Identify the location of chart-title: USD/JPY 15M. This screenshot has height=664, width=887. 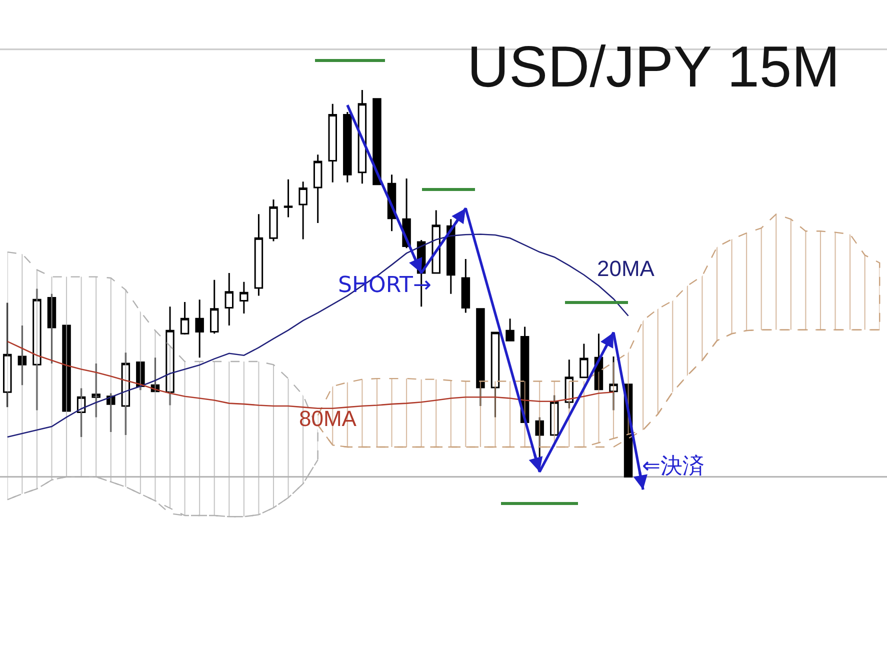
(653, 67).